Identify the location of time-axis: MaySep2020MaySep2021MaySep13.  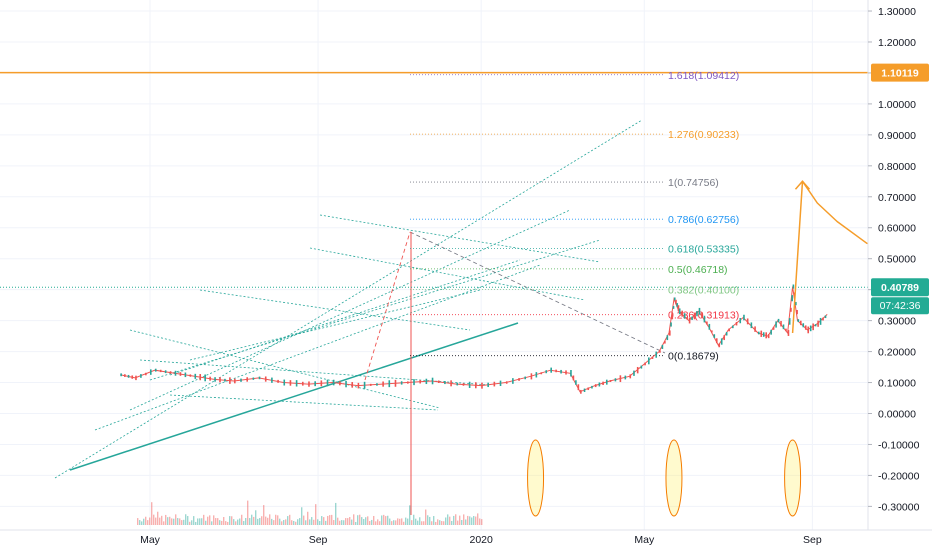
(466, 539).